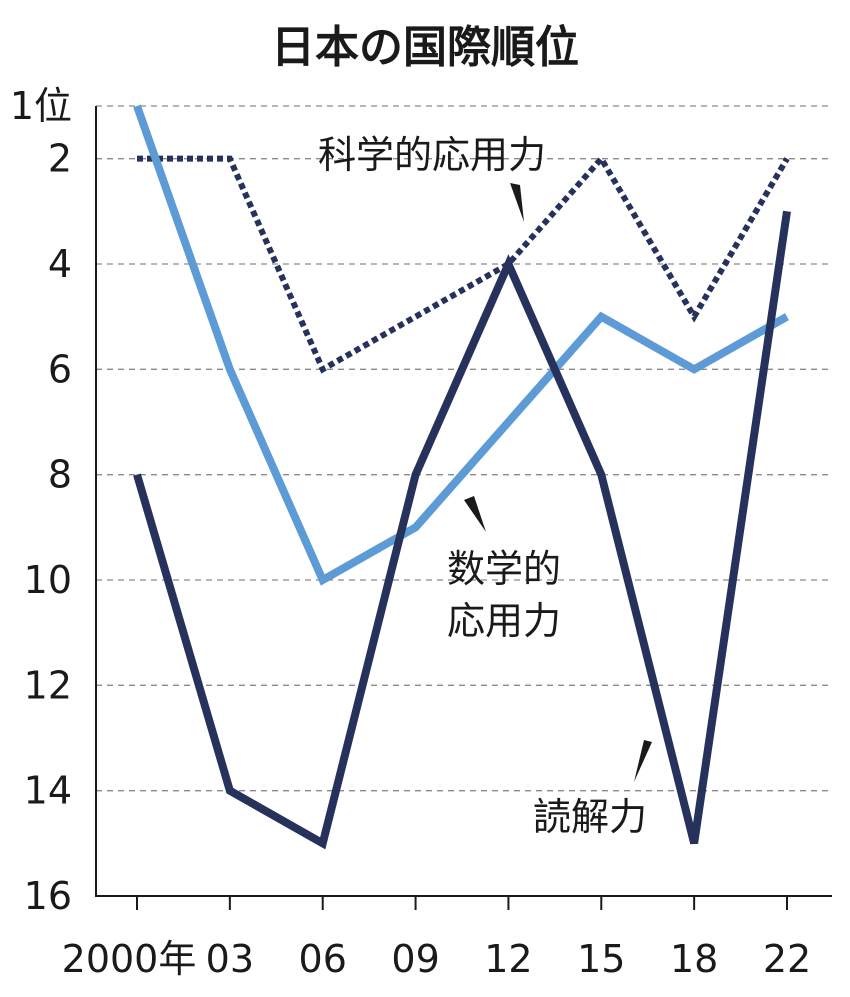 This screenshot has height=997, width=850. I want to click on x-tick-label: 15, so click(601, 959).